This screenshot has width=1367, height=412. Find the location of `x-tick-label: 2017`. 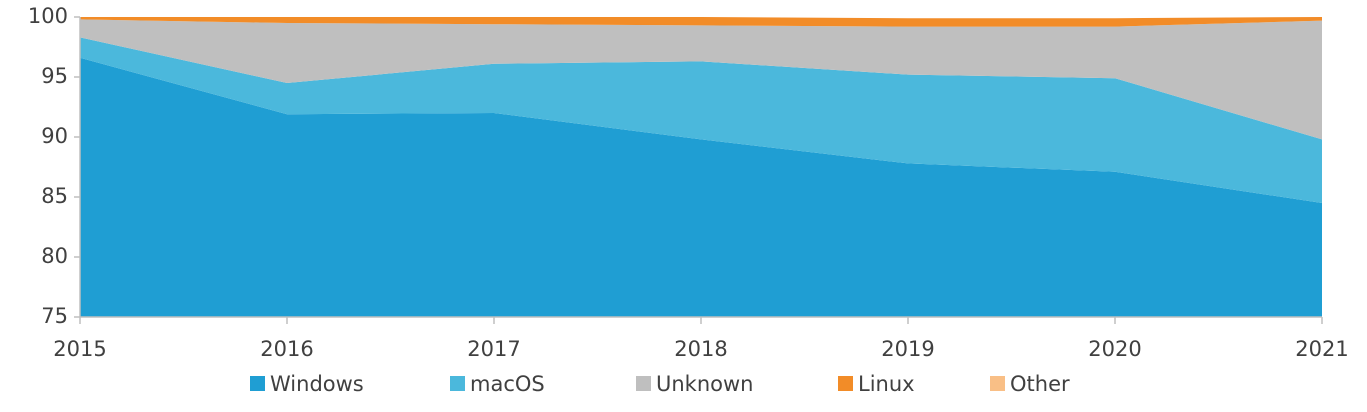

x-tick-label: 2017 is located at coordinates (493, 349).